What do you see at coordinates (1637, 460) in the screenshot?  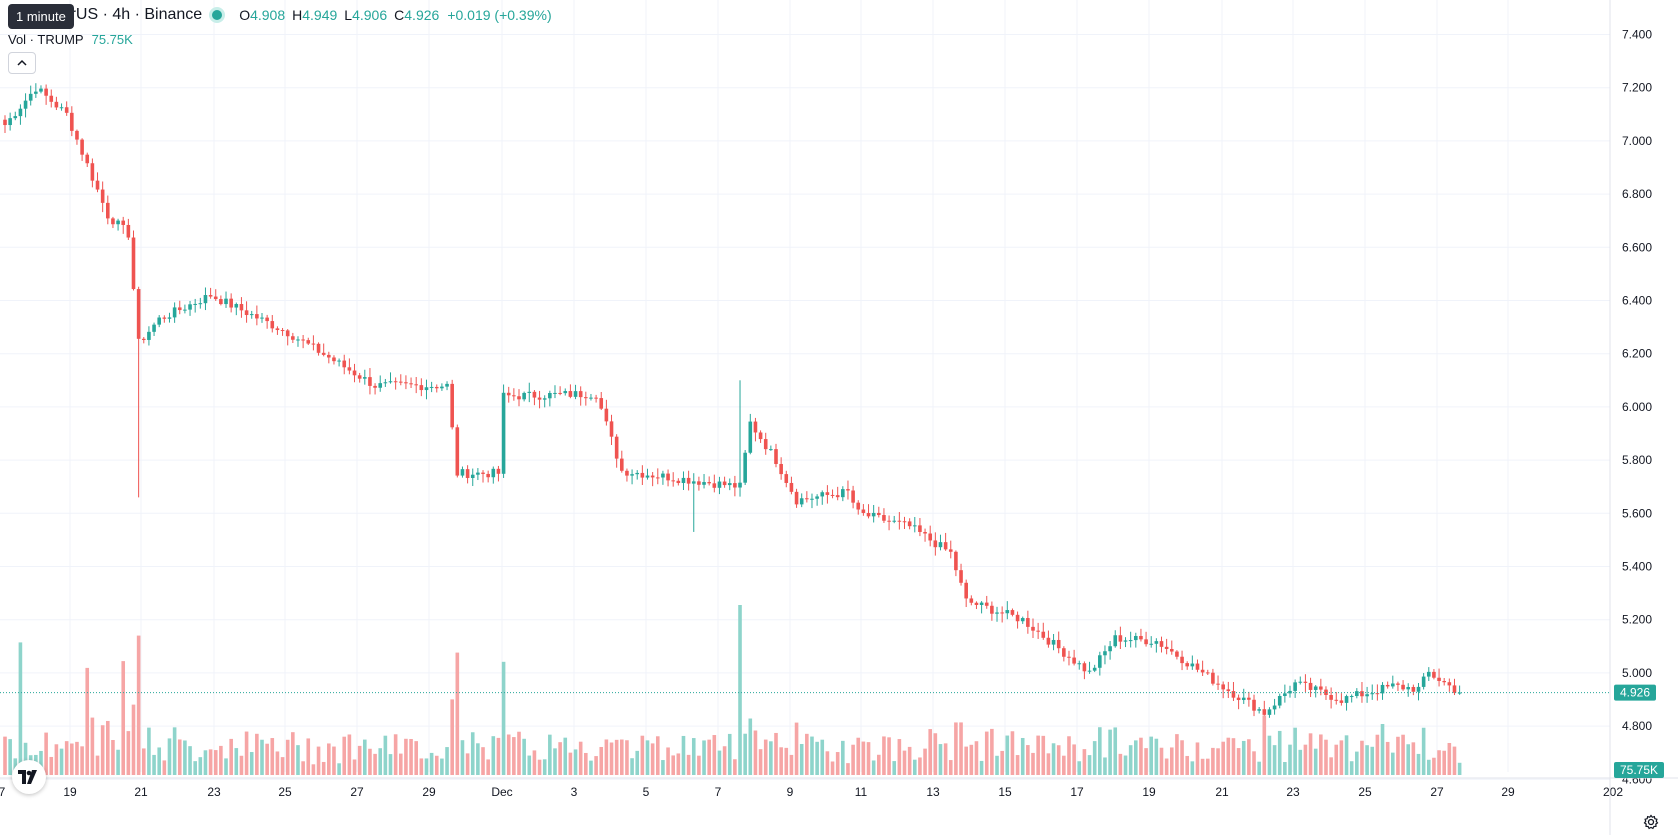 I see `price-tick-label: 5.800` at bounding box center [1637, 460].